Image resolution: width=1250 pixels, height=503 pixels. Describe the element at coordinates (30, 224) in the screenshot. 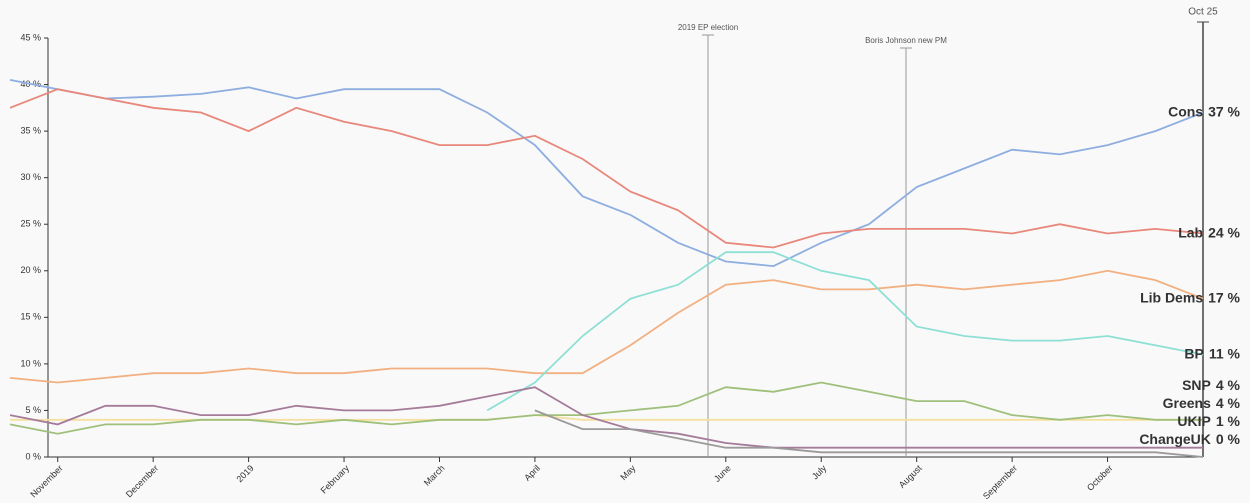

I see `y-tick-label: 25 %` at that location.